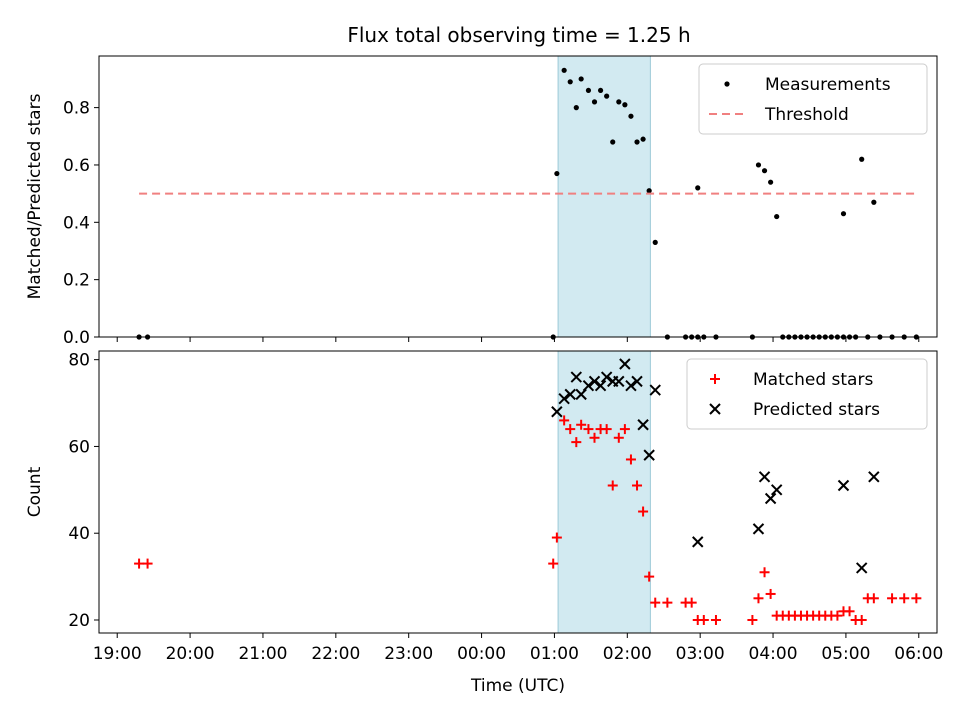  What do you see at coordinates (335, 654) in the screenshot?
I see `x-tick-label: 22:00` at bounding box center [335, 654].